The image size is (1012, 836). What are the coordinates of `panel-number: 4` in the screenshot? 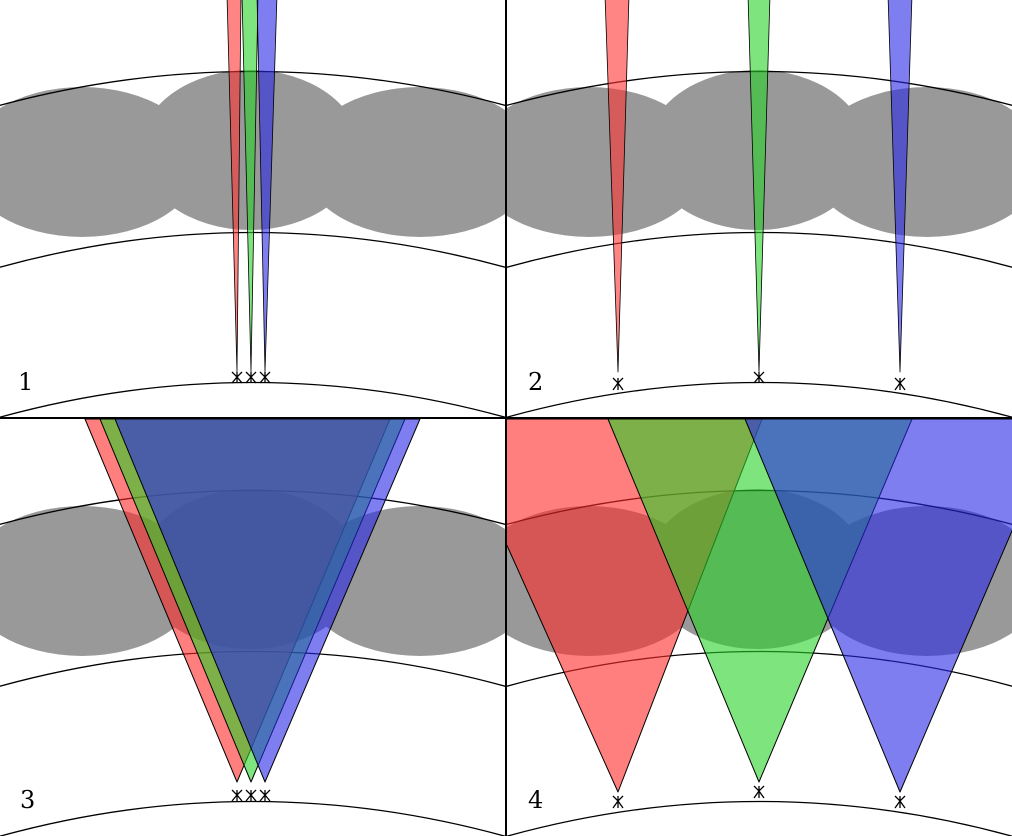 It's located at (535, 800).